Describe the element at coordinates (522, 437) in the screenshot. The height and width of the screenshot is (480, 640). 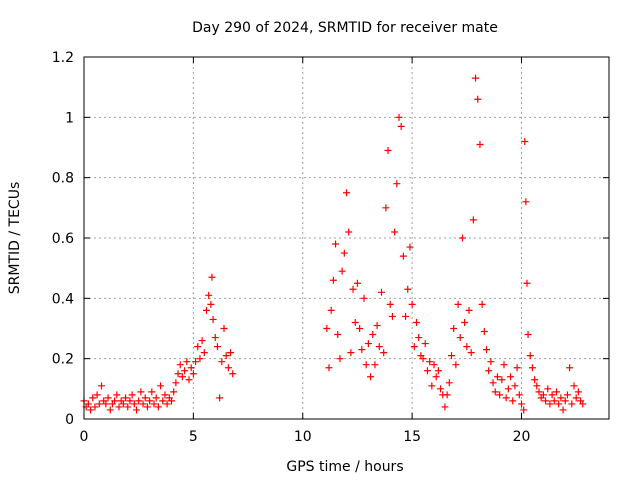
I see `x-tick-label: 20` at that location.